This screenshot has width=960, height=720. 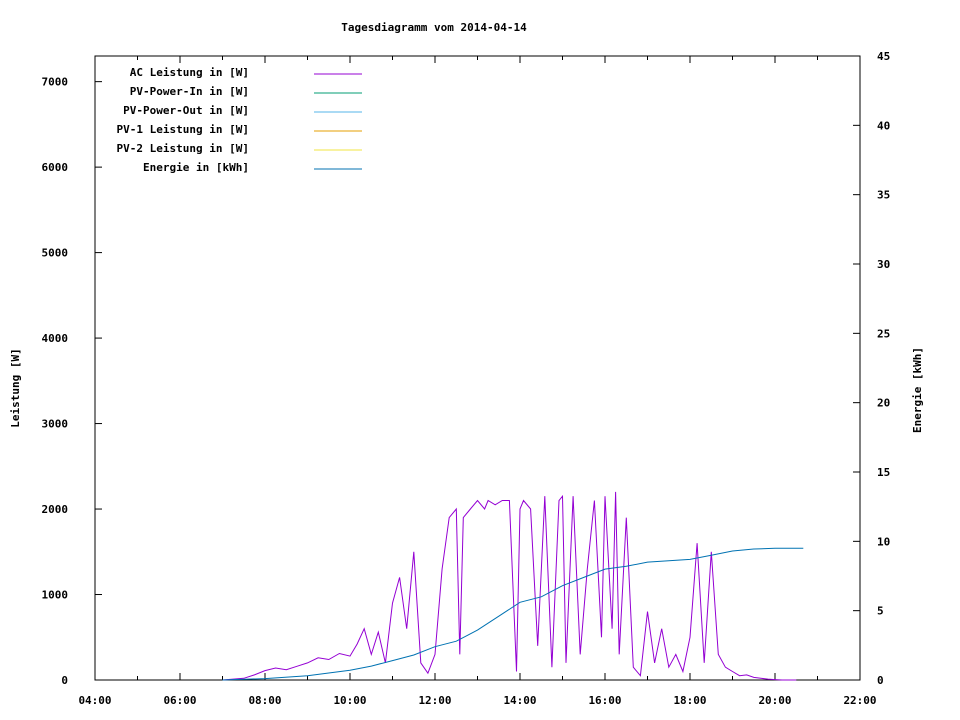 What do you see at coordinates (186, 110) in the screenshot?
I see `legend-label: PV-Power-Out in [W]` at bounding box center [186, 110].